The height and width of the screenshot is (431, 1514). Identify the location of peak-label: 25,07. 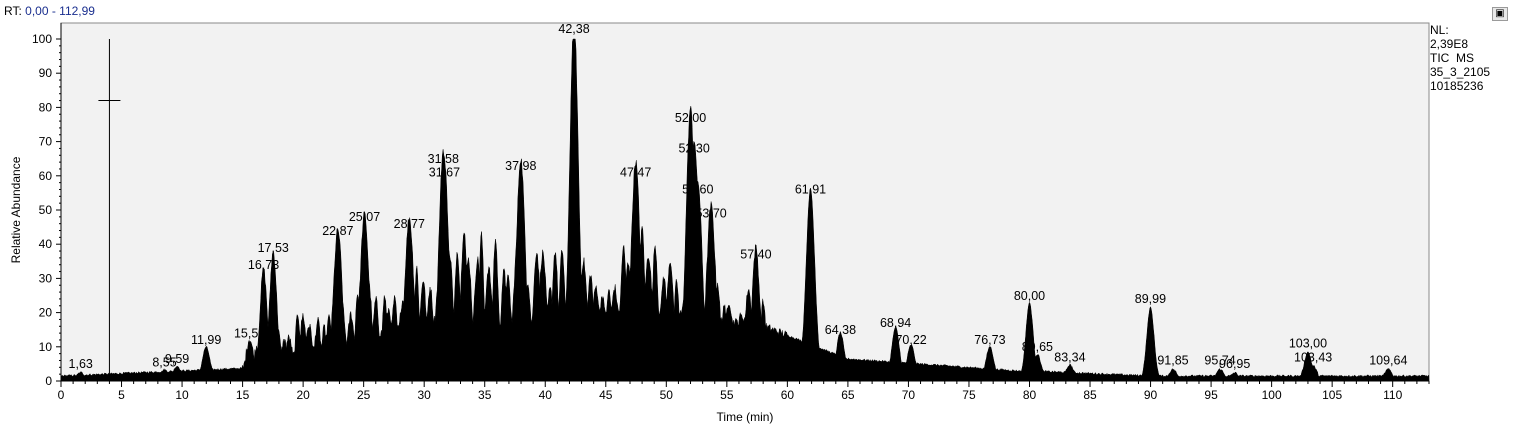
(364, 217).